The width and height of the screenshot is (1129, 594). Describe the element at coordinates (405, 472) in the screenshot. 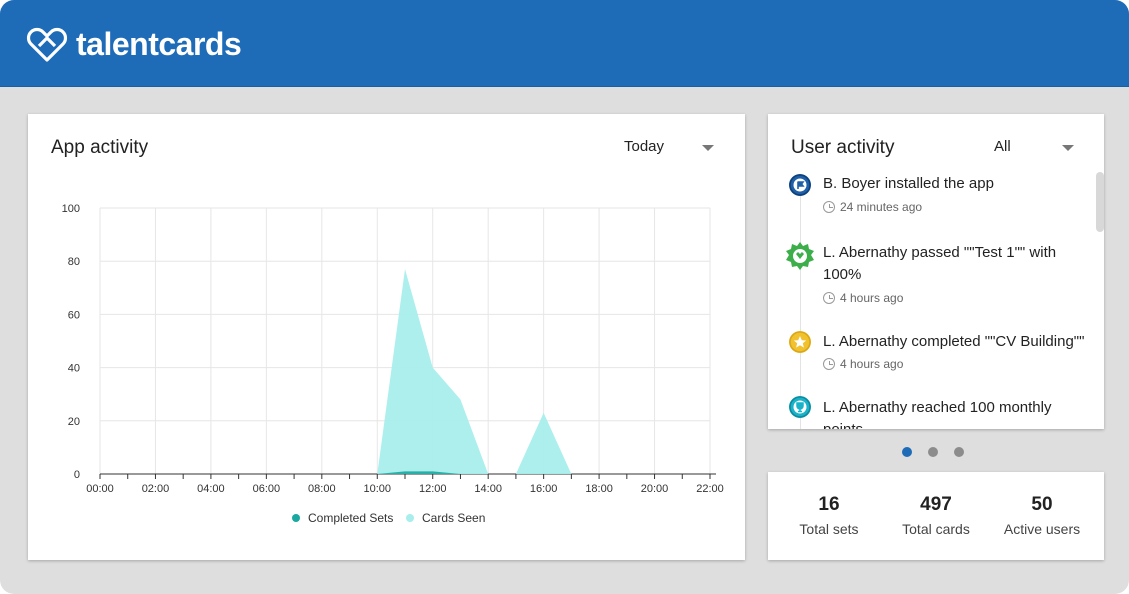

I see `series-area-completed-sets` at that location.